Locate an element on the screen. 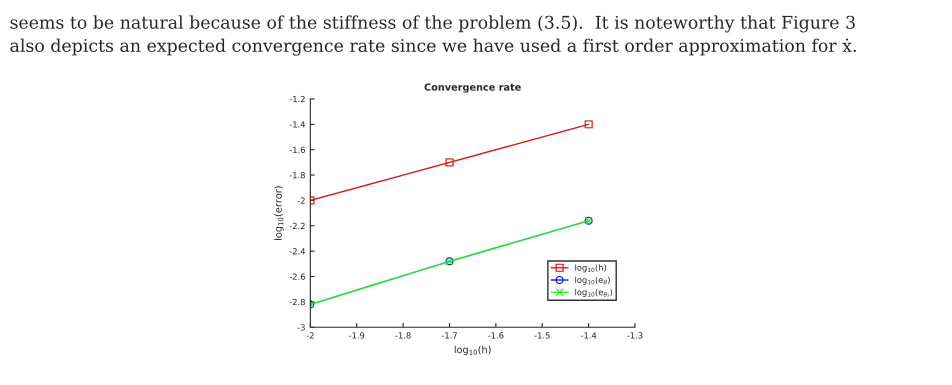  x-tick-label: -1.8 is located at coordinates (403, 335).